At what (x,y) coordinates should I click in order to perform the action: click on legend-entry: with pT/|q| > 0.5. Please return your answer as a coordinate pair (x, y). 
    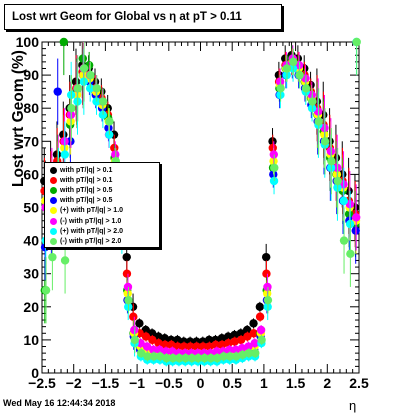
    Looking at the image, I should click on (103, 190).